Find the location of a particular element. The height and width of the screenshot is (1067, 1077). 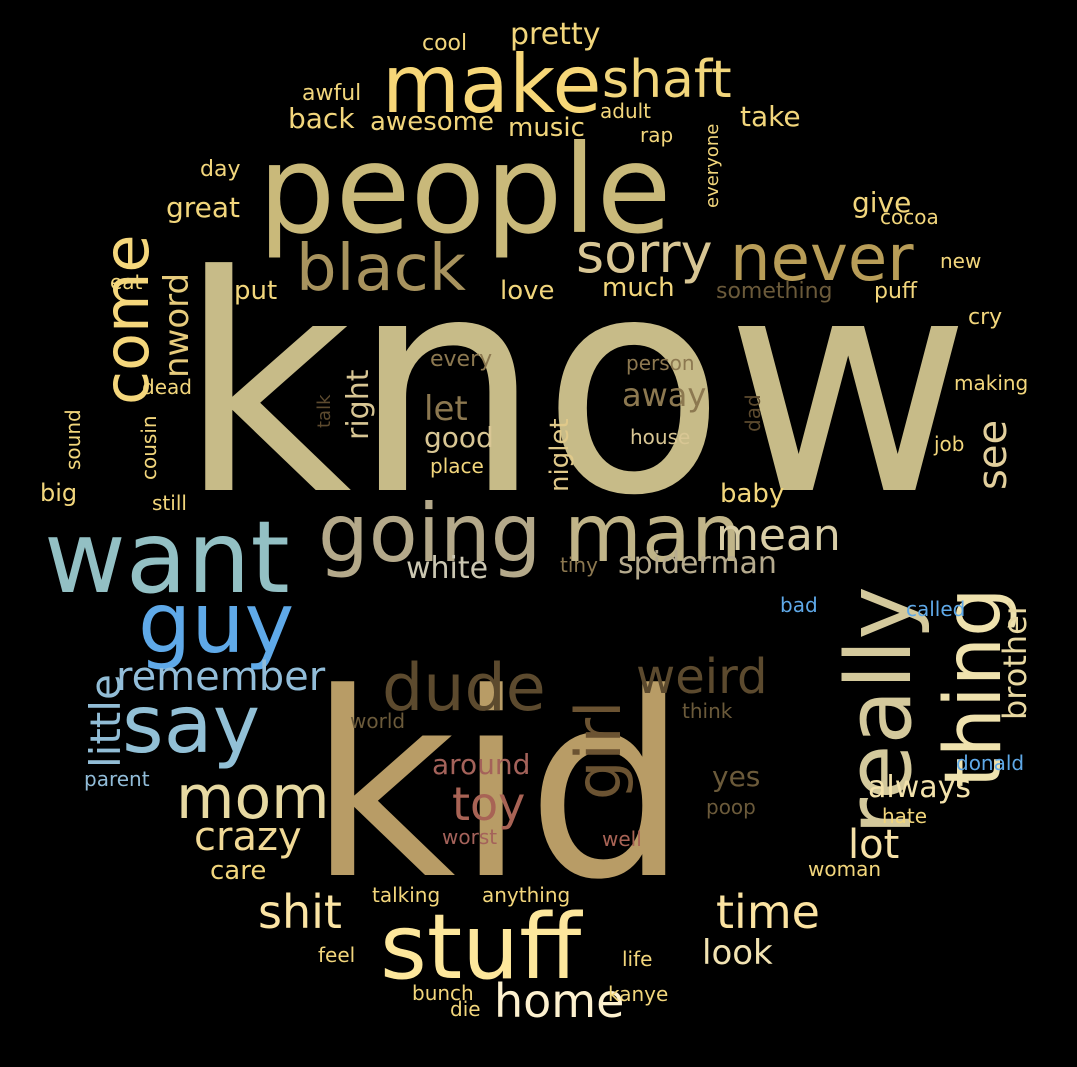

word-puff: puff is located at coordinates (896, 291).